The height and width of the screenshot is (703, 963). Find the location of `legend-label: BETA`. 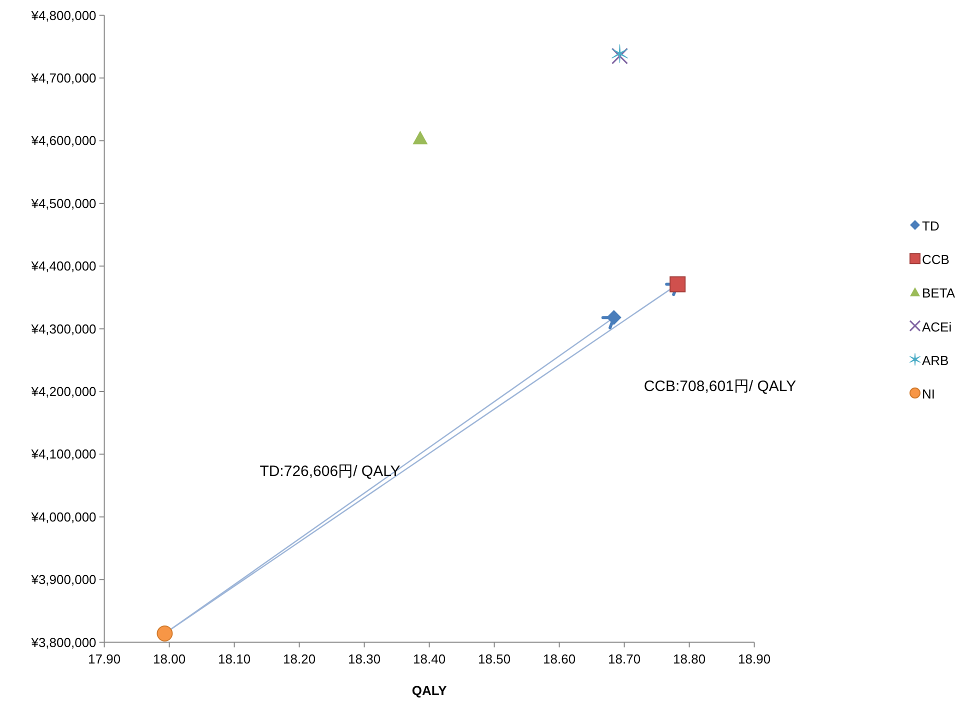

legend-label: BETA is located at coordinates (939, 293).